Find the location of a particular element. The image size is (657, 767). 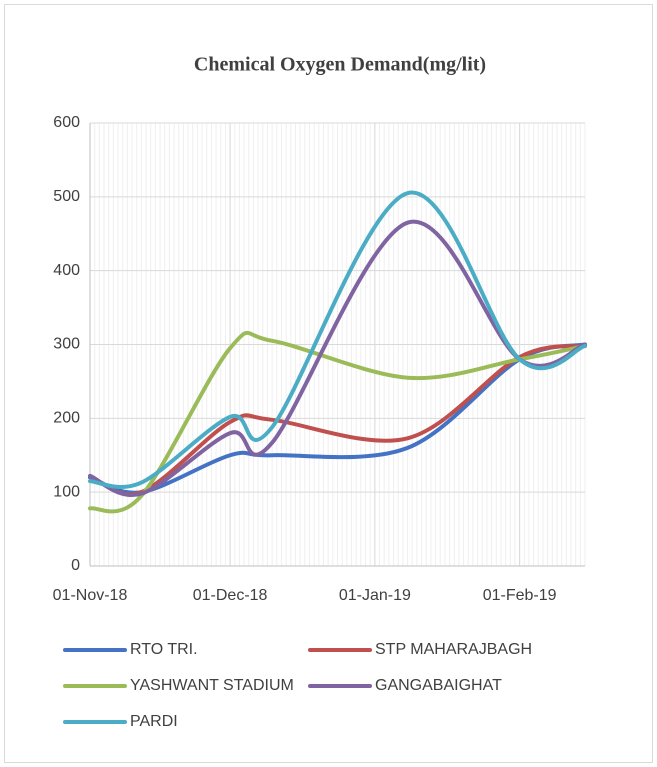

legend-label: YASHWANT STADIUM is located at coordinates (212, 685).